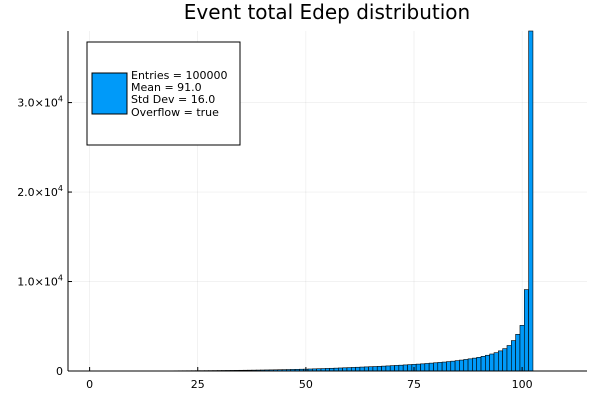 Image resolution: width=600 pixels, height=404 pixels. I want to click on y-tick-mantissa: 0, so click(59, 371).